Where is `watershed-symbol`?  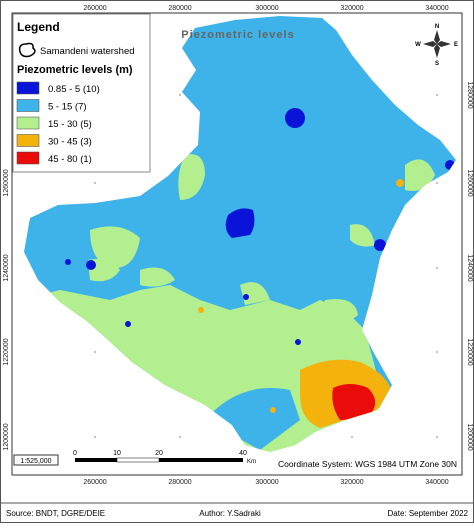 watershed-symbol is located at coordinates (27, 50).